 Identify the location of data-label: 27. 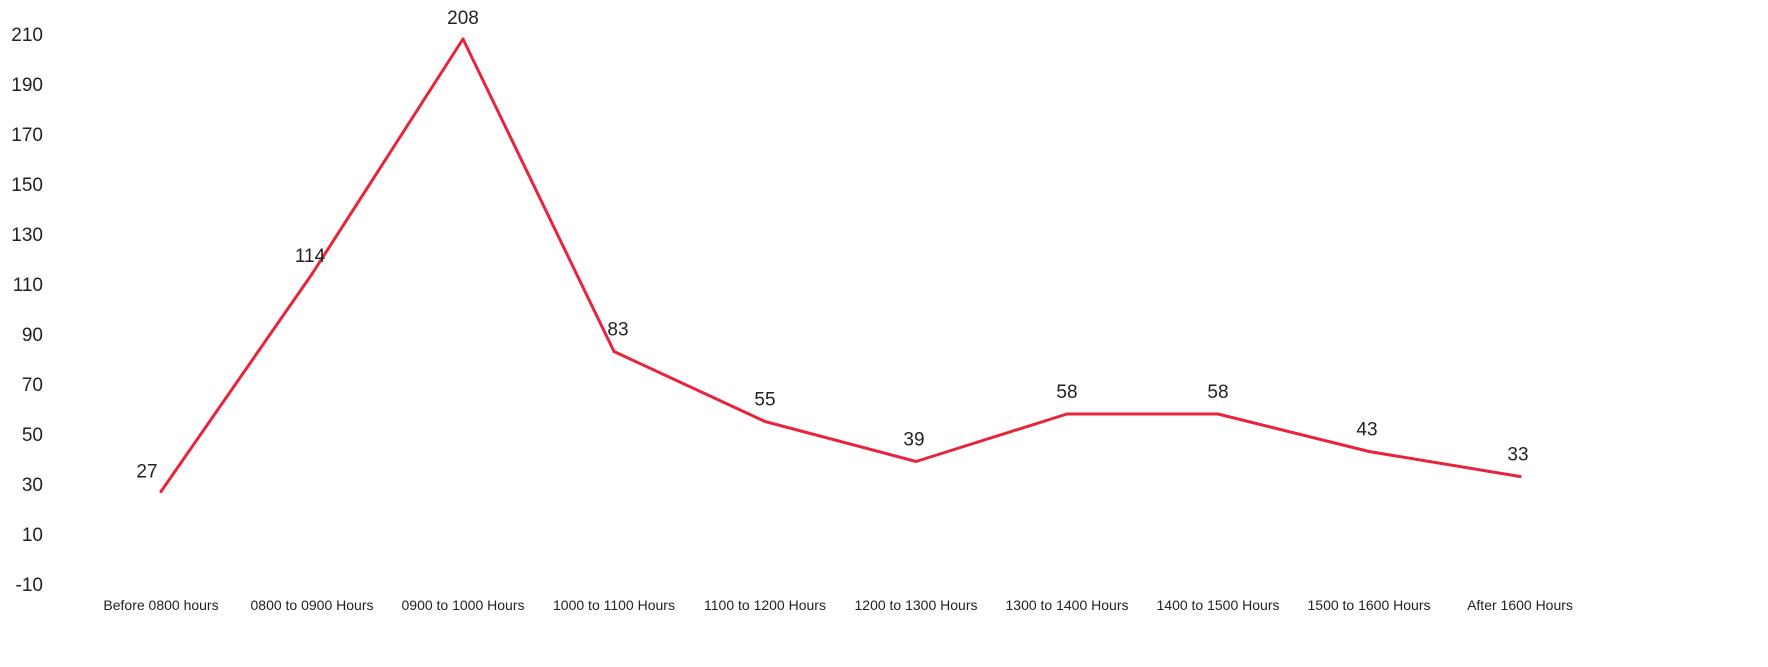
(146, 472).